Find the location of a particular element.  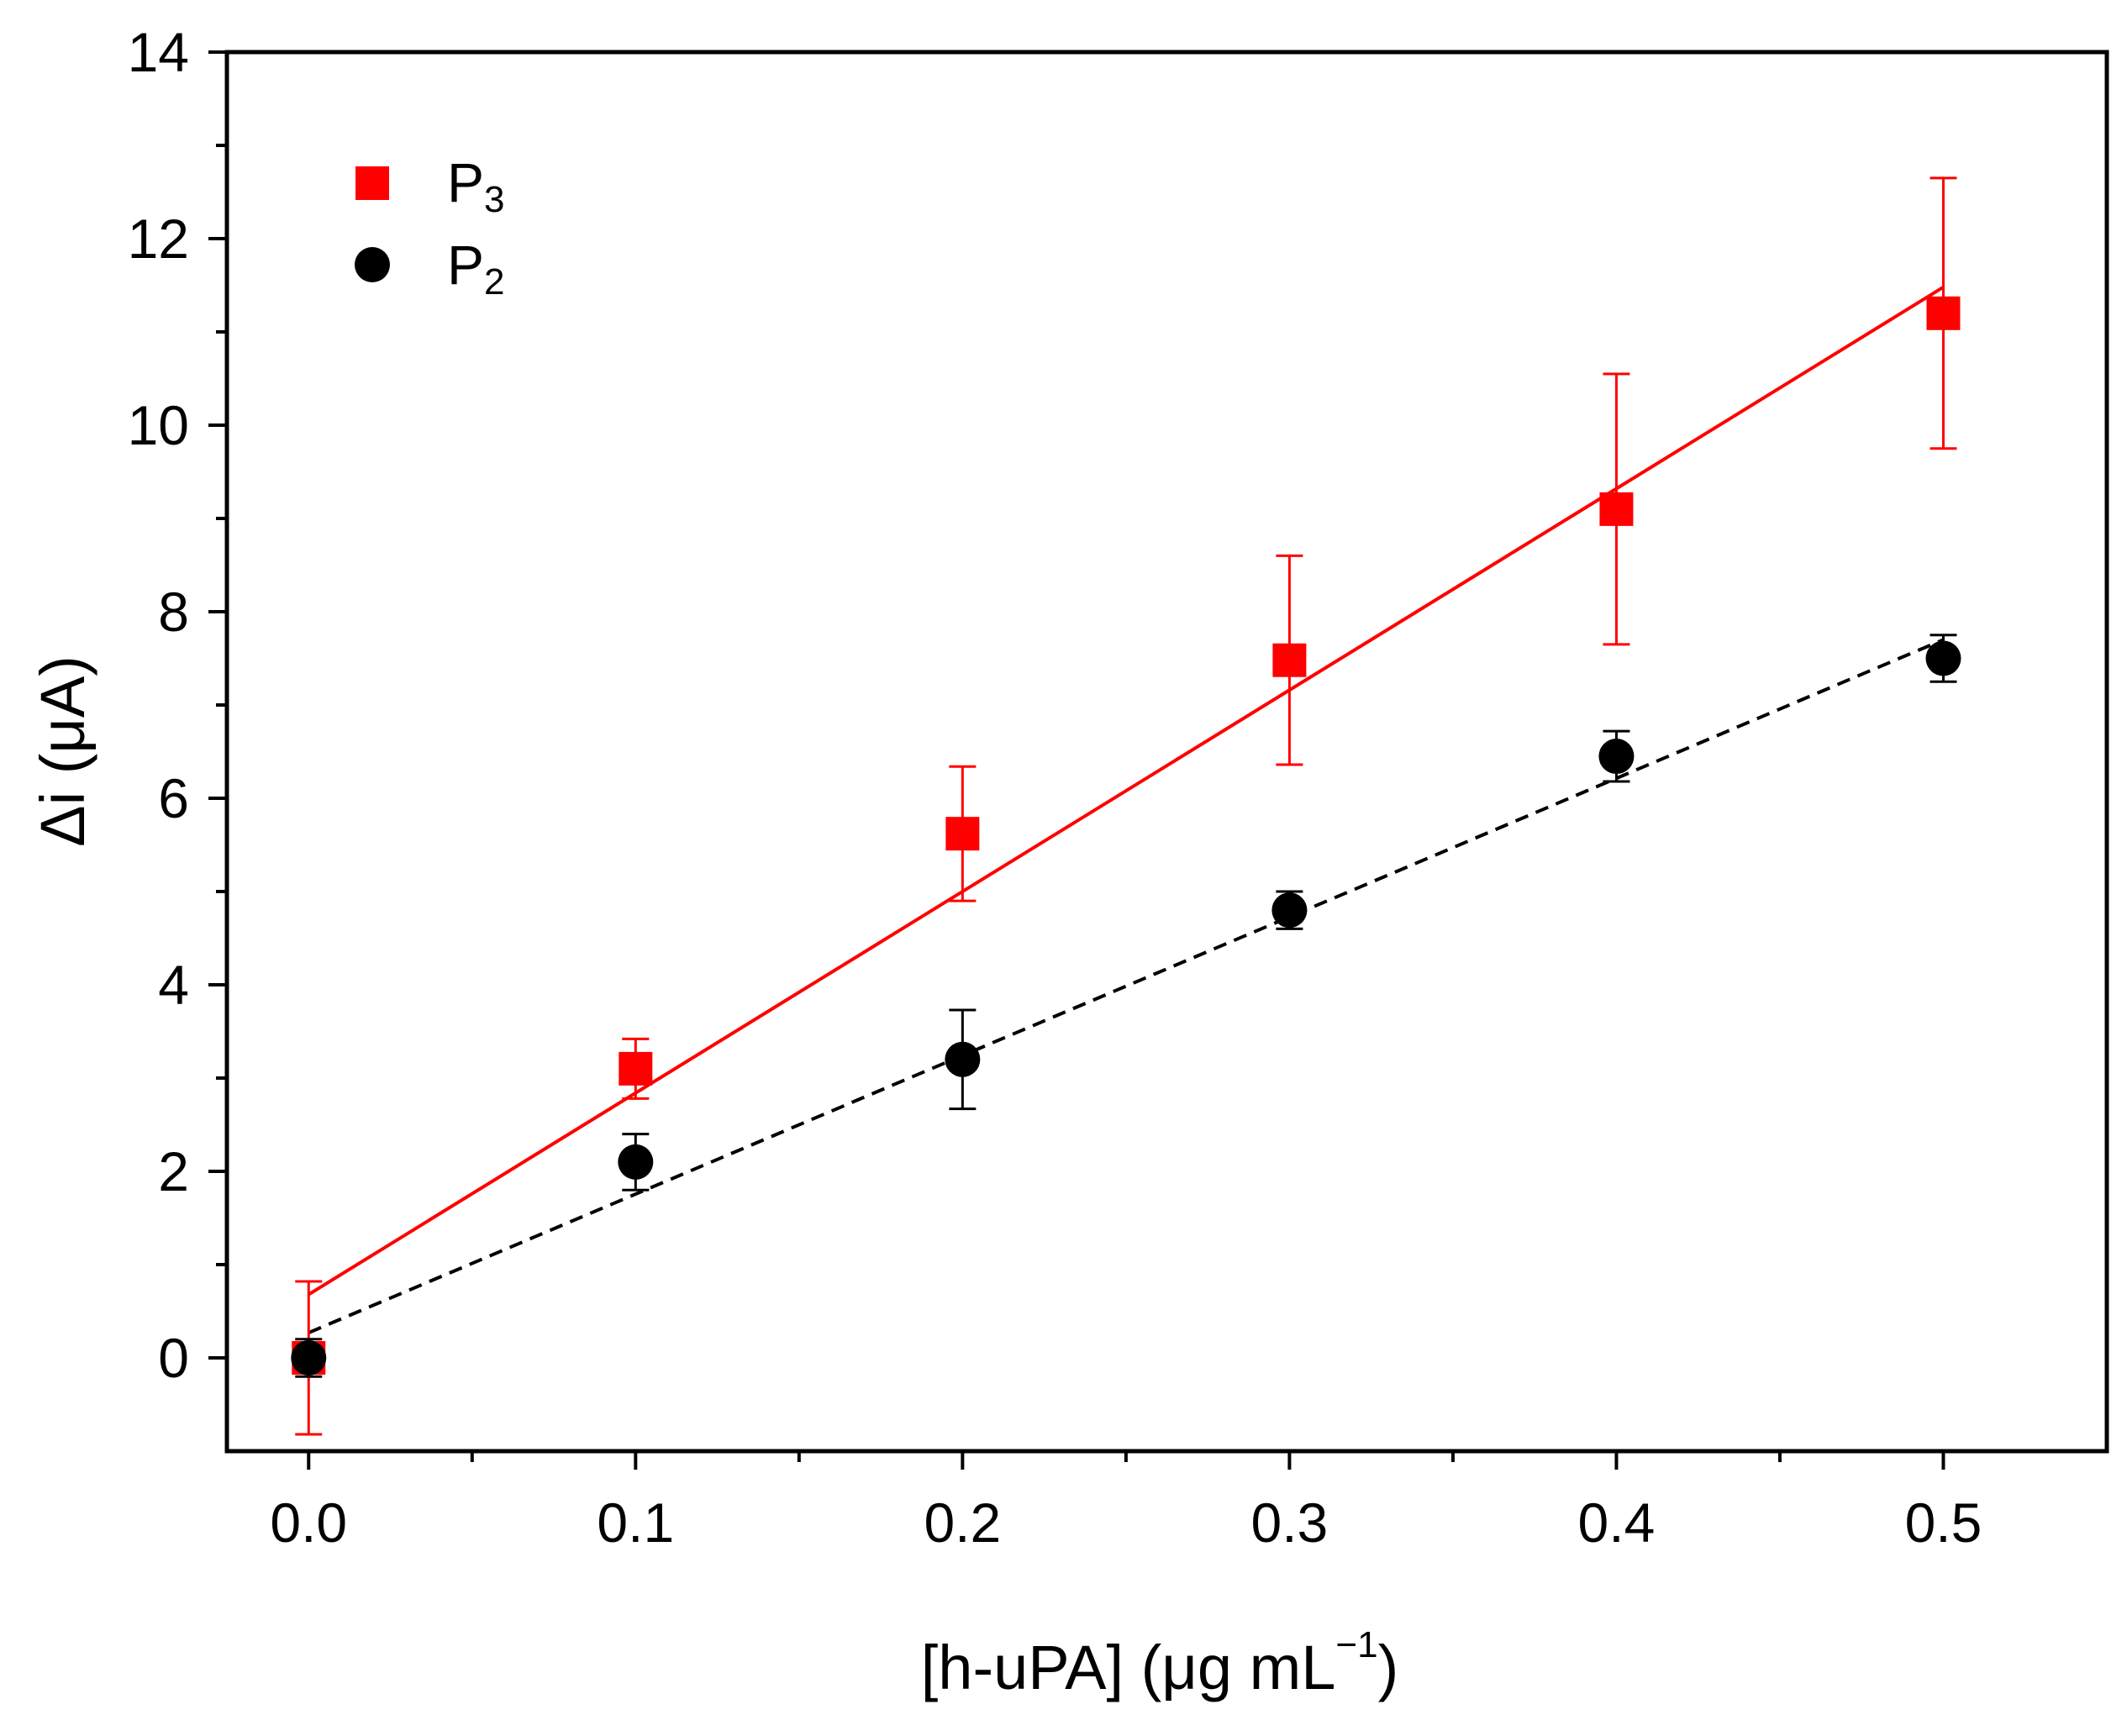

x-axis-ticks is located at coordinates (1126, 1460).